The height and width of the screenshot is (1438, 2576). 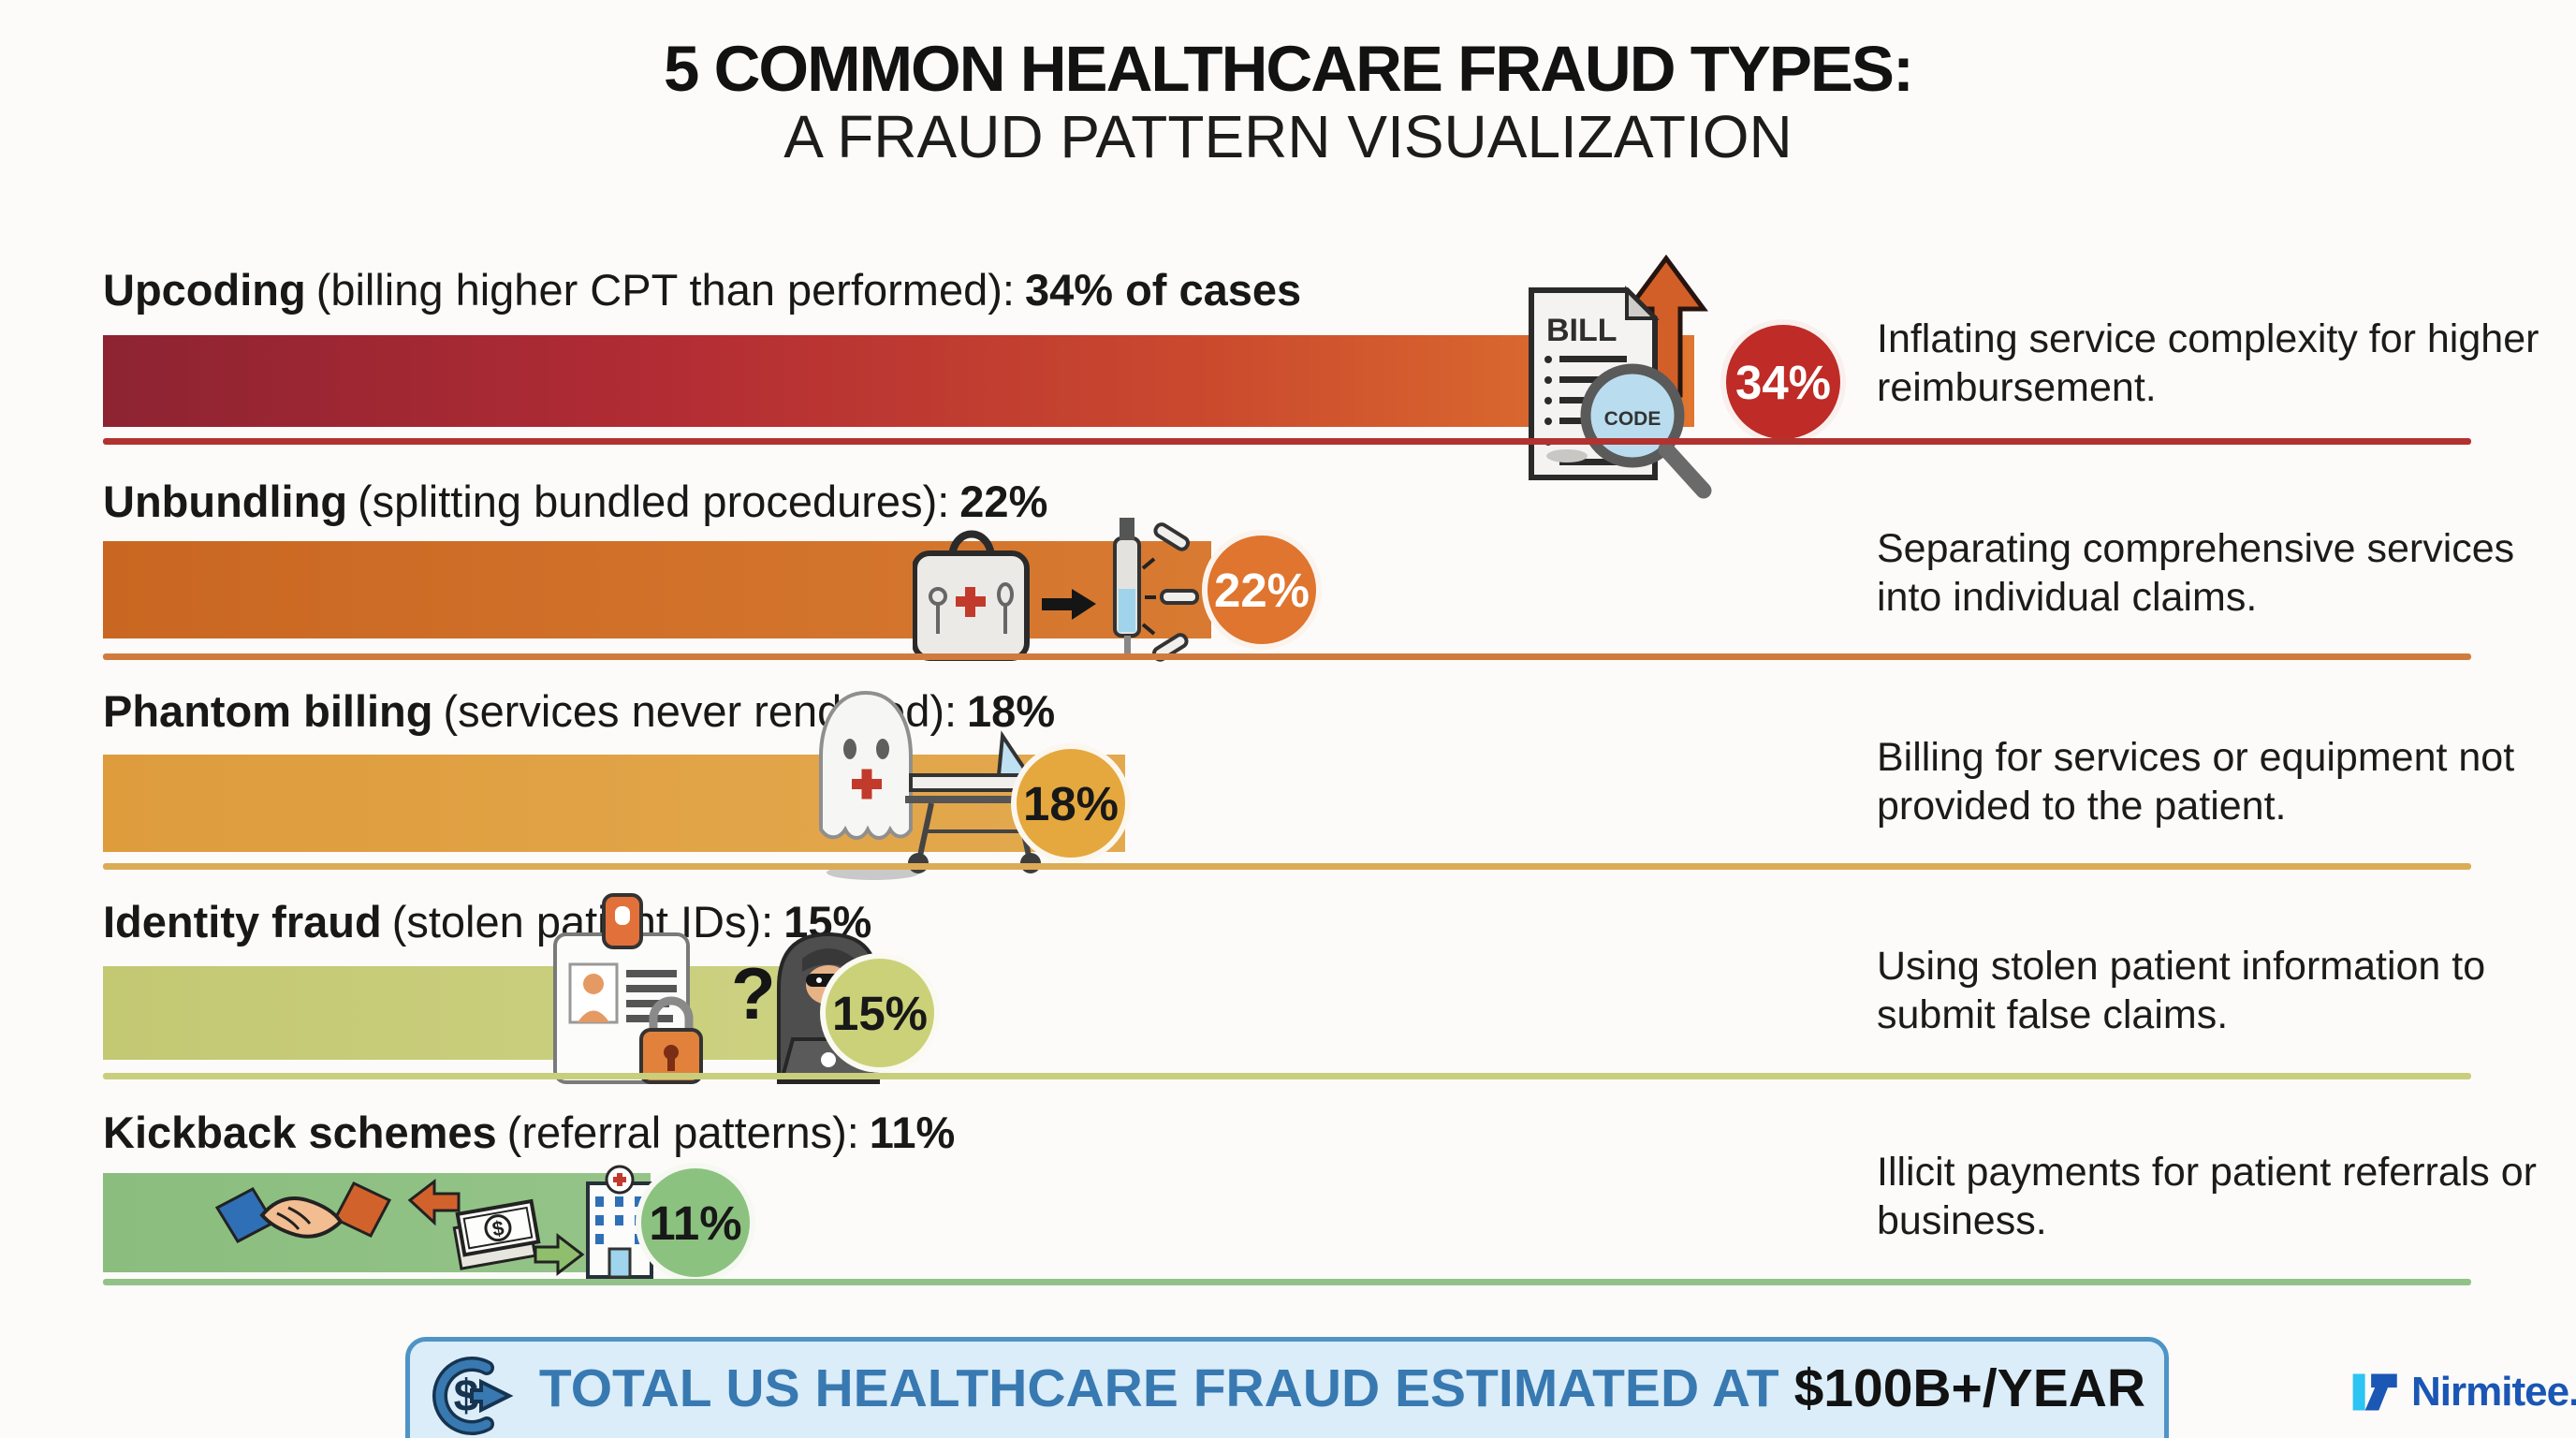 I want to click on ghost-gurney-icon, so click(x=930, y=785).